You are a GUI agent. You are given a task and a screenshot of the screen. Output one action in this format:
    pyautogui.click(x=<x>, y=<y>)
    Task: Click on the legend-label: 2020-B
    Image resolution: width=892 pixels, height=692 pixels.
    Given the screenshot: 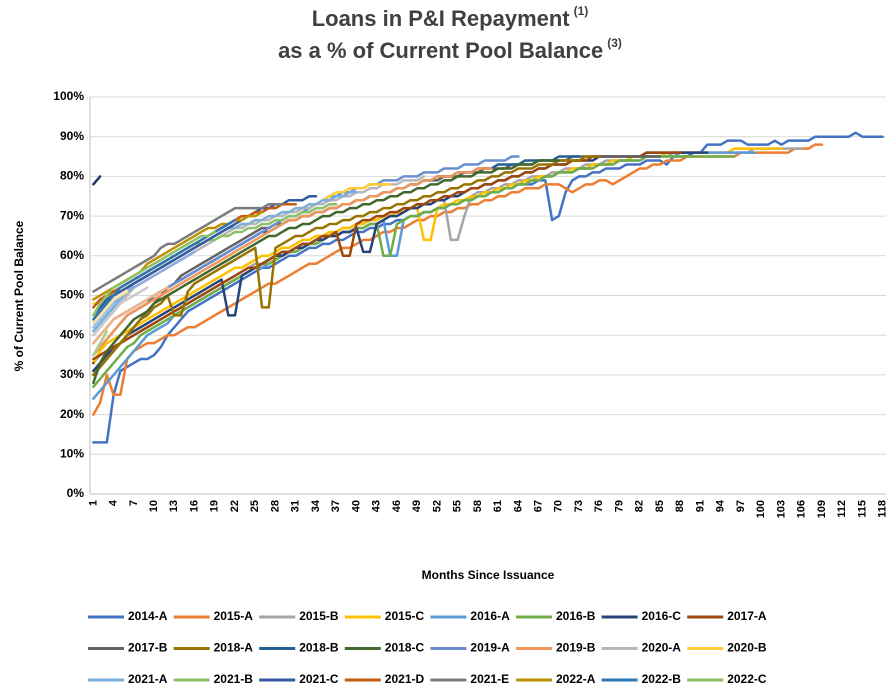 What is the action you would take?
    pyautogui.click(x=747, y=648)
    